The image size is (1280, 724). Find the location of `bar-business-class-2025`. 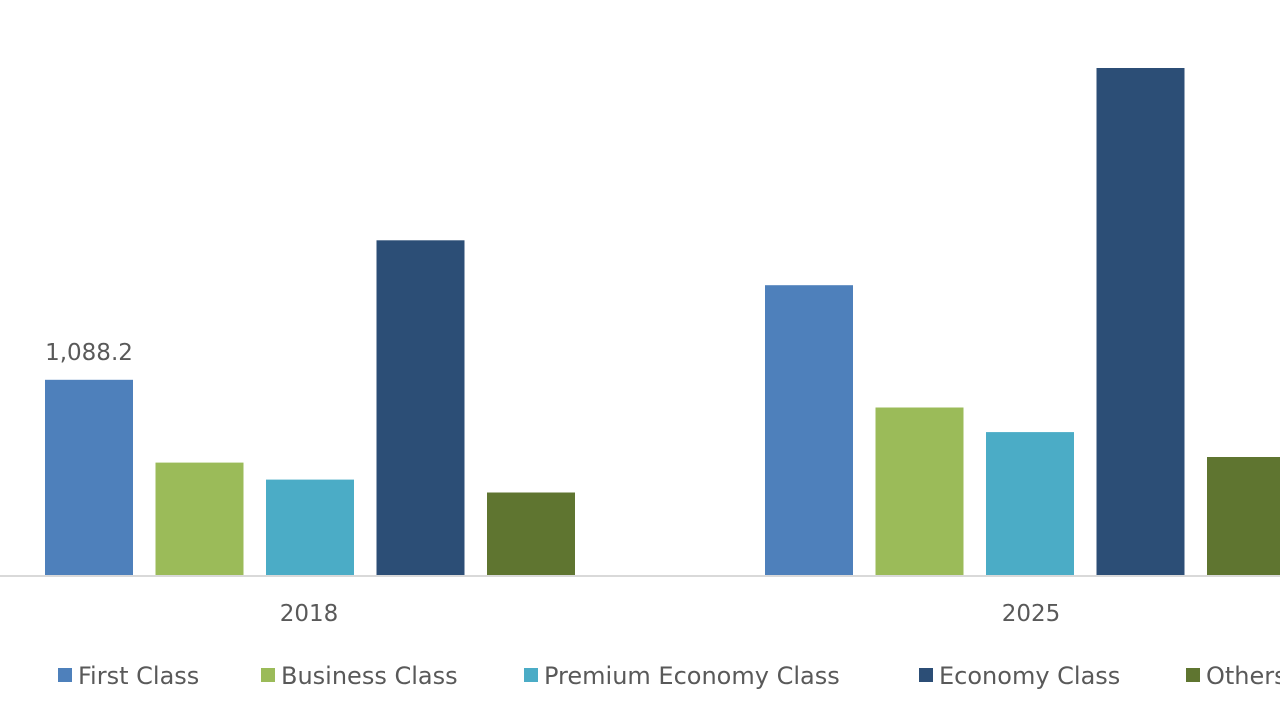

bar-business-class-2025 is located at coordinates (919, 491).